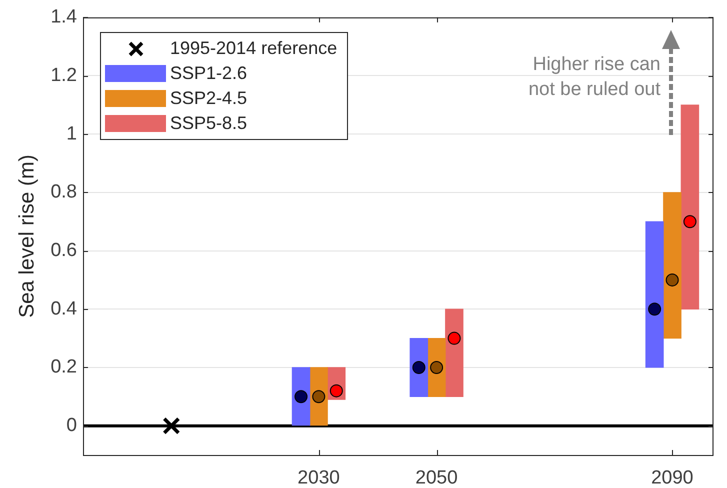 This screenshot has width=727, height=488. What do you see at coordinates (436, 478) in the screenshot?
I see `x-tick-label: 2050` at bounding box center [436, 478].